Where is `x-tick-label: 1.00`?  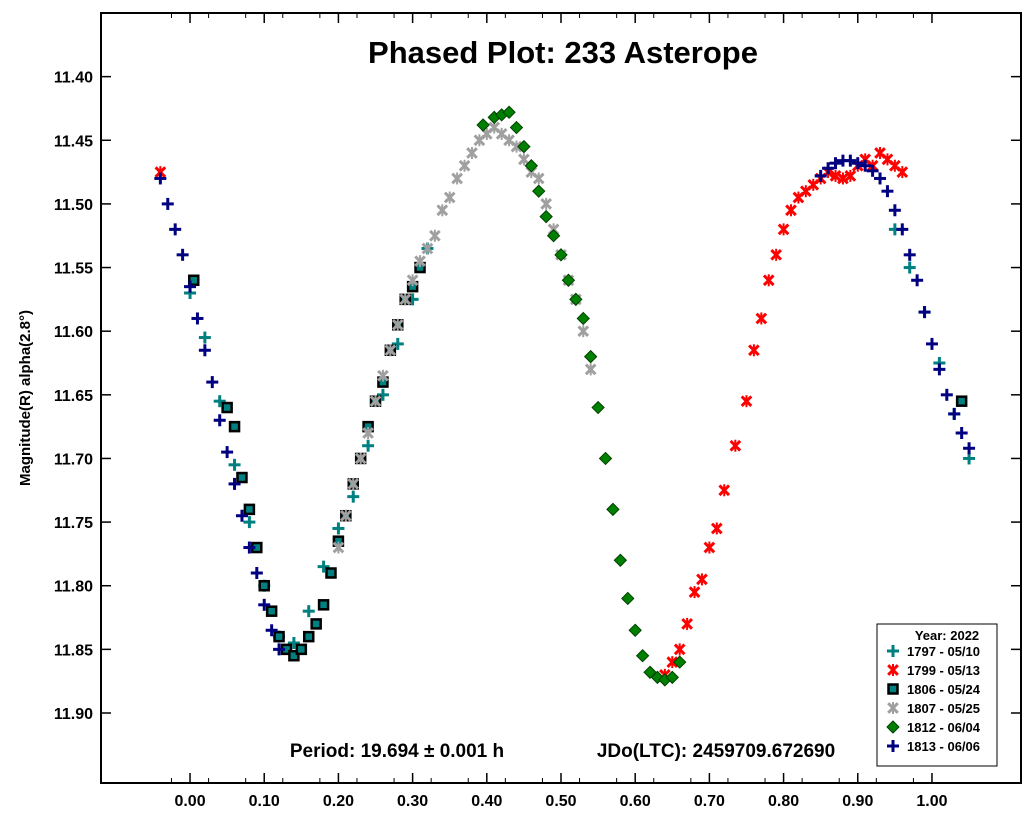 x-tick-label: 1.00 is located at coordinates (931, 801).